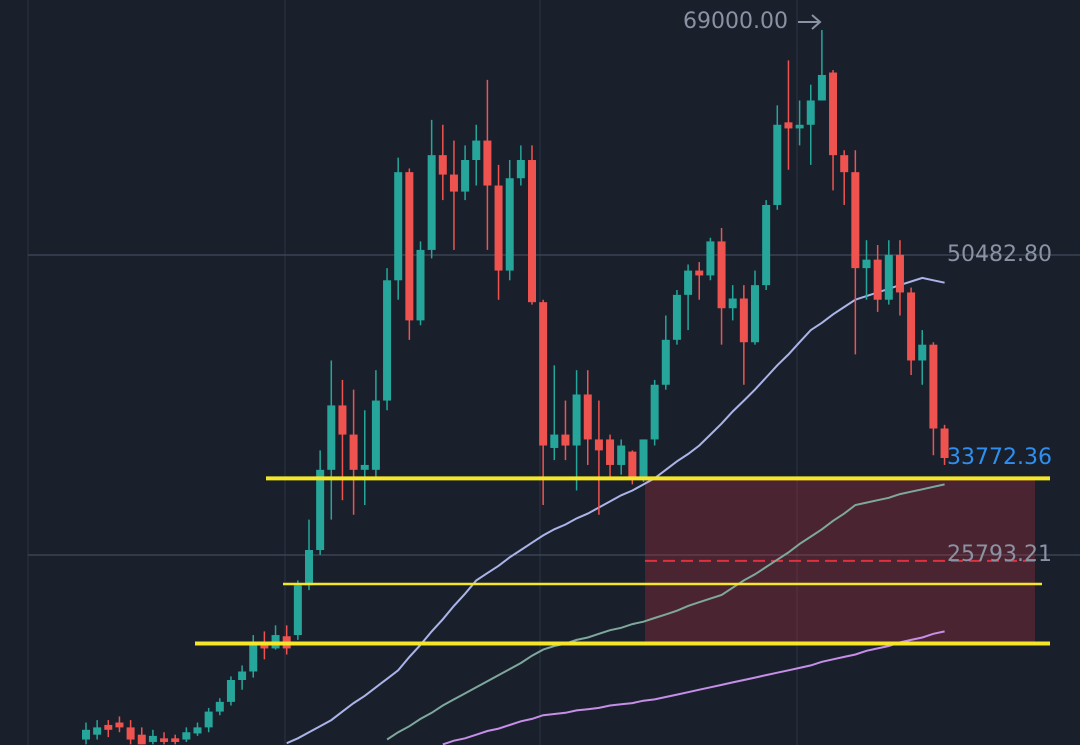 Image resolution: width=1080 pixels, height=745 pixels. I want to click on zone-box, so click(840, 562).